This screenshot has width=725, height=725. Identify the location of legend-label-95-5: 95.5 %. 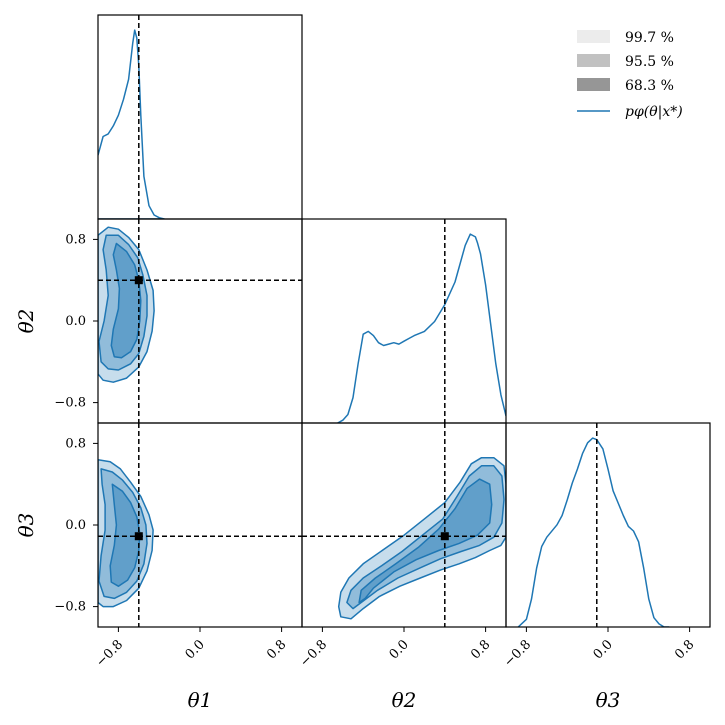
(649, 62).